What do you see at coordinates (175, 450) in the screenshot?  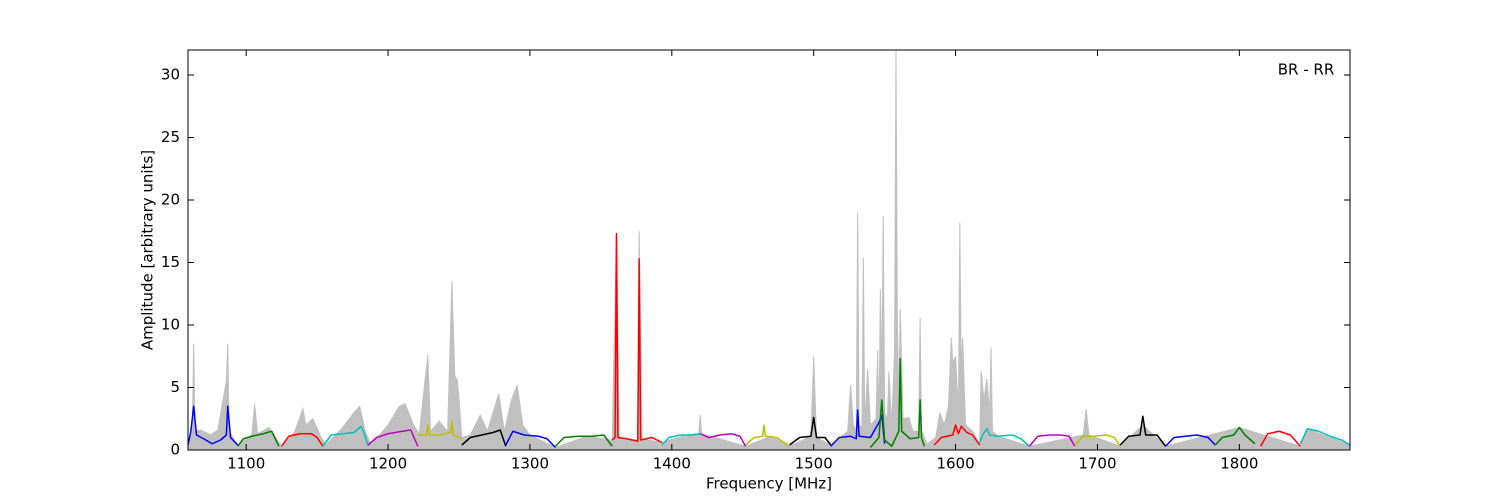 I see `y-tick-label: 0` at bounding box center [175, 450].